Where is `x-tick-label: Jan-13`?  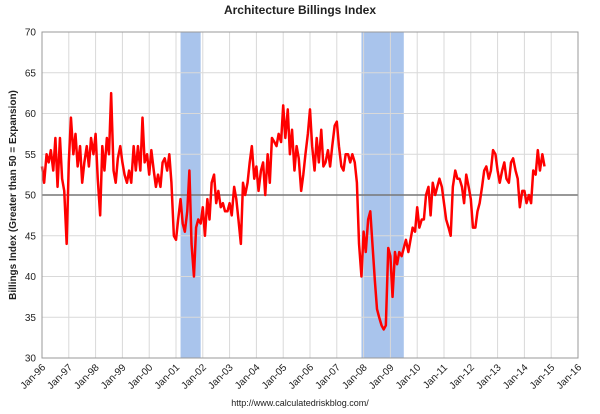
x-tick-label: Jan-13 is located at coordinates (489, 377).